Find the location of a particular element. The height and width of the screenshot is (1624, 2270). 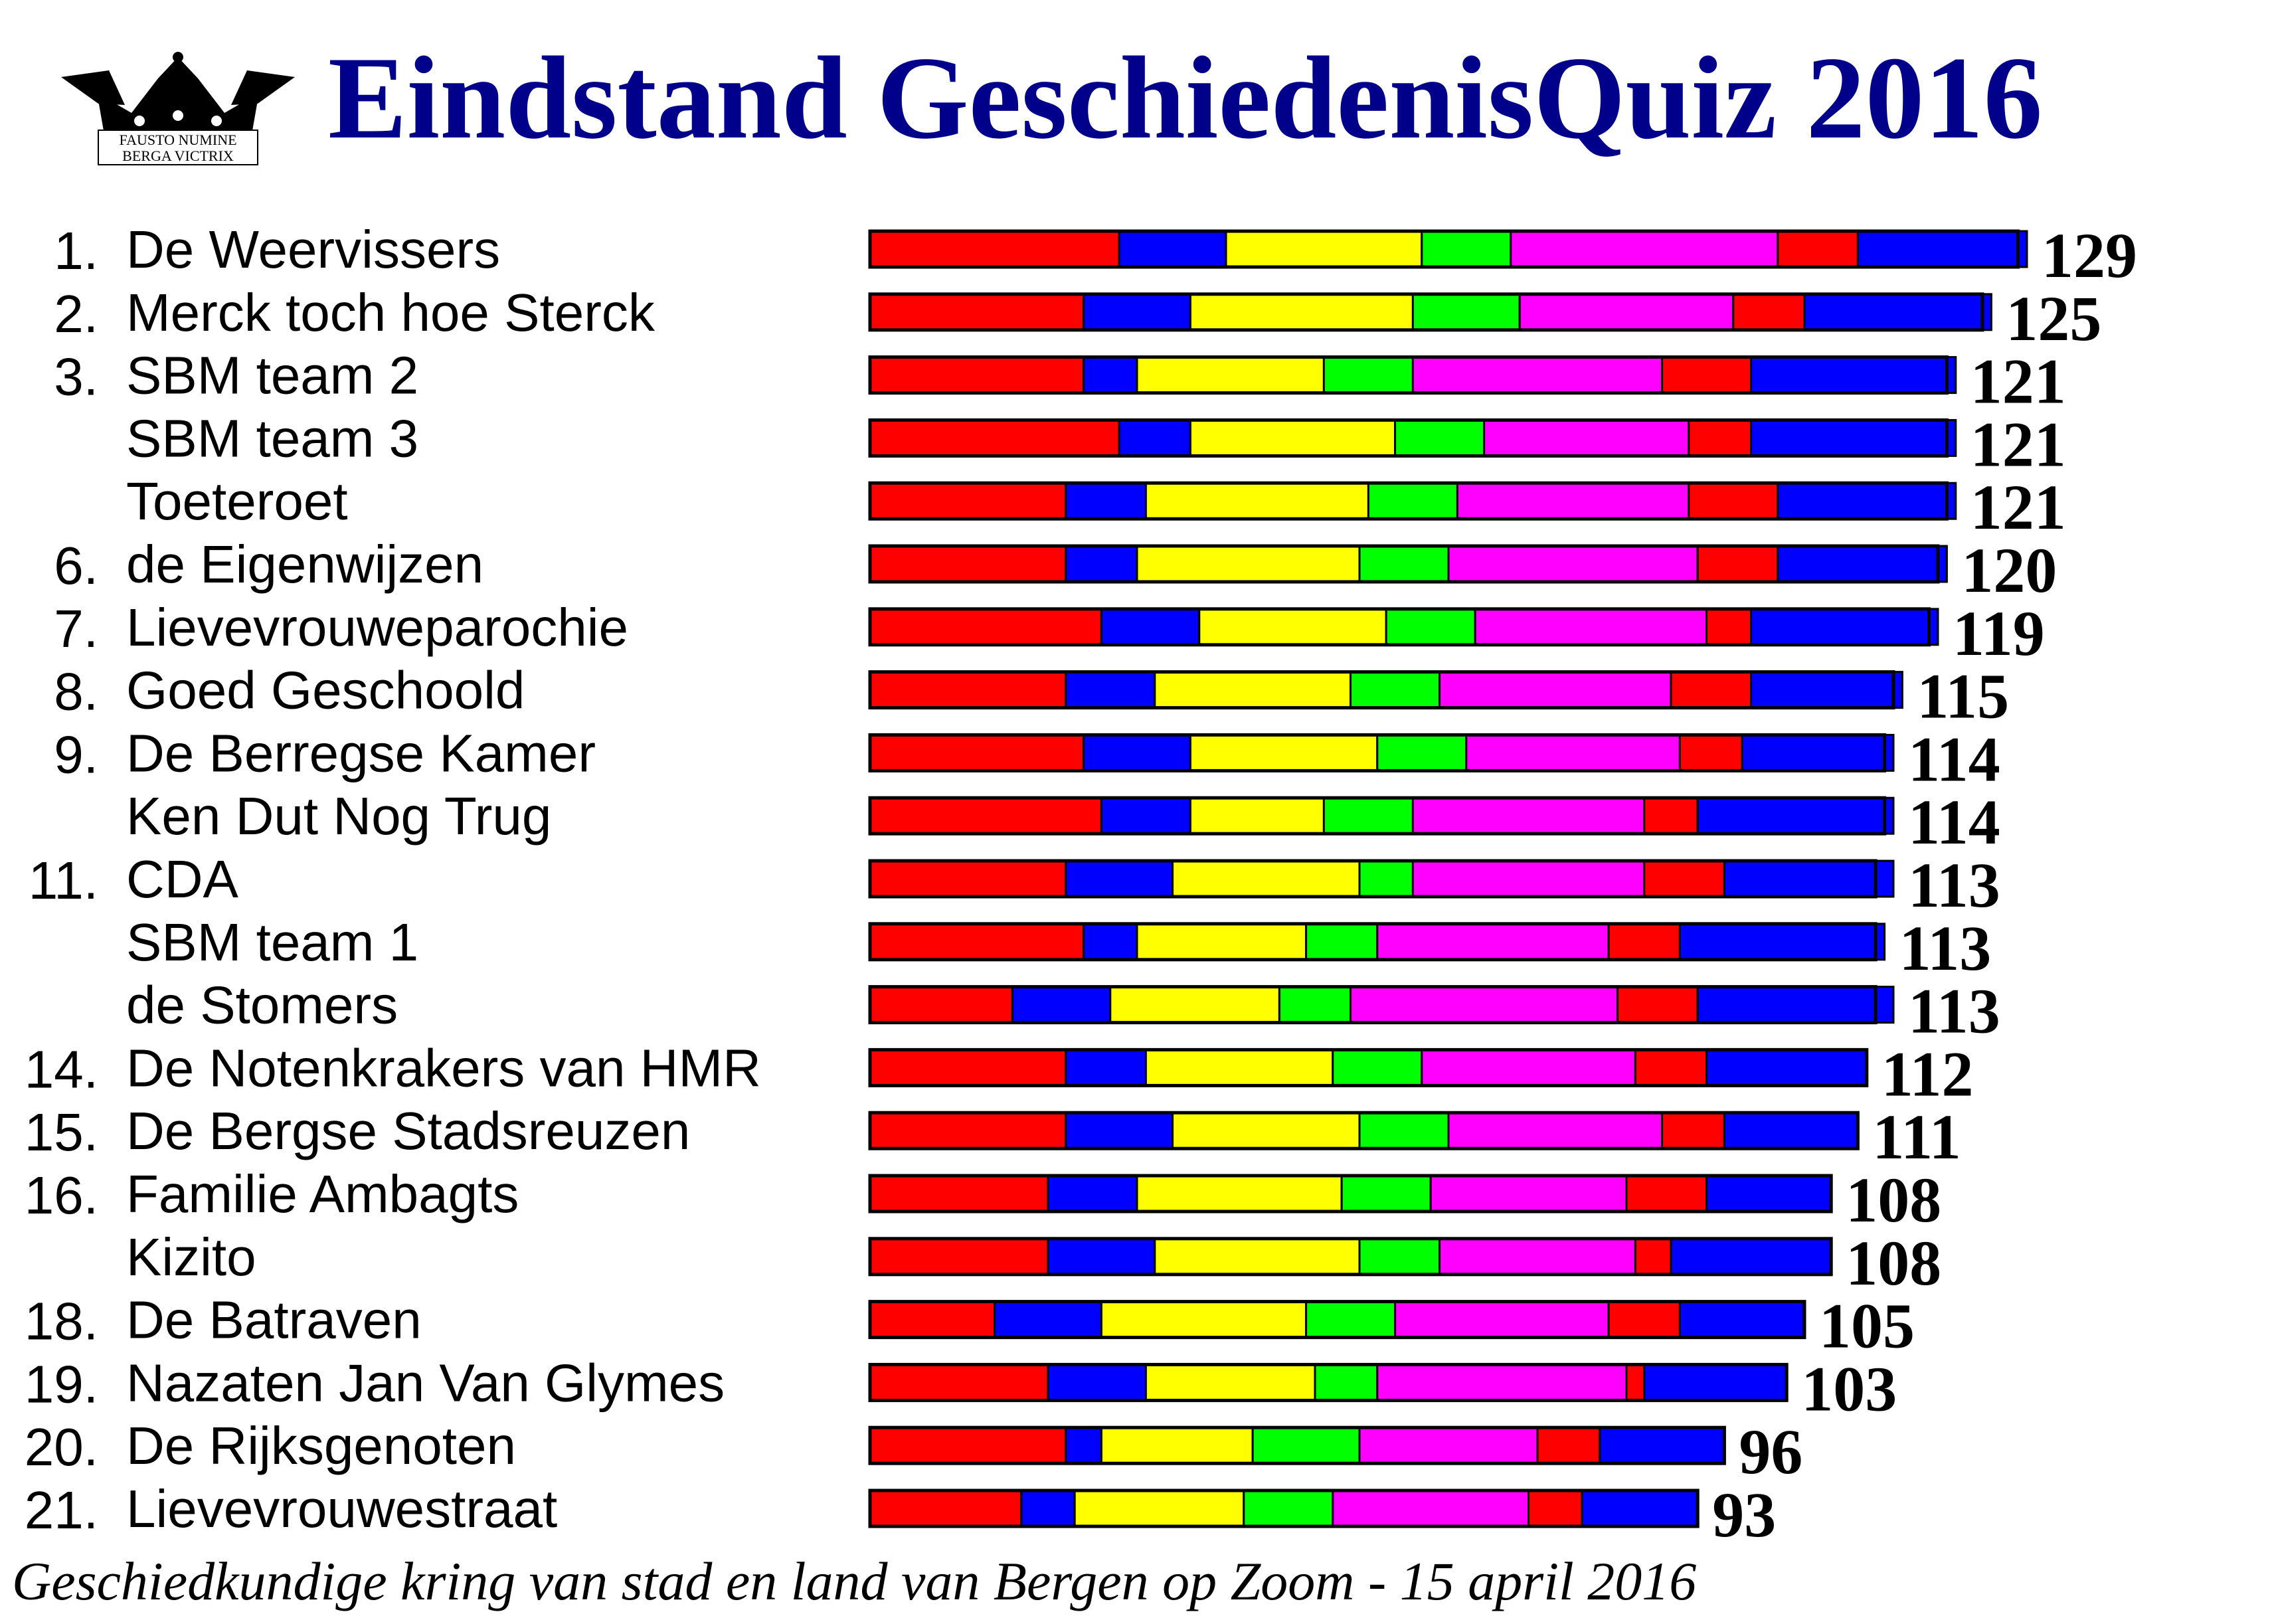

team-name: SBM team 2 is located at coordinates (272, 375).